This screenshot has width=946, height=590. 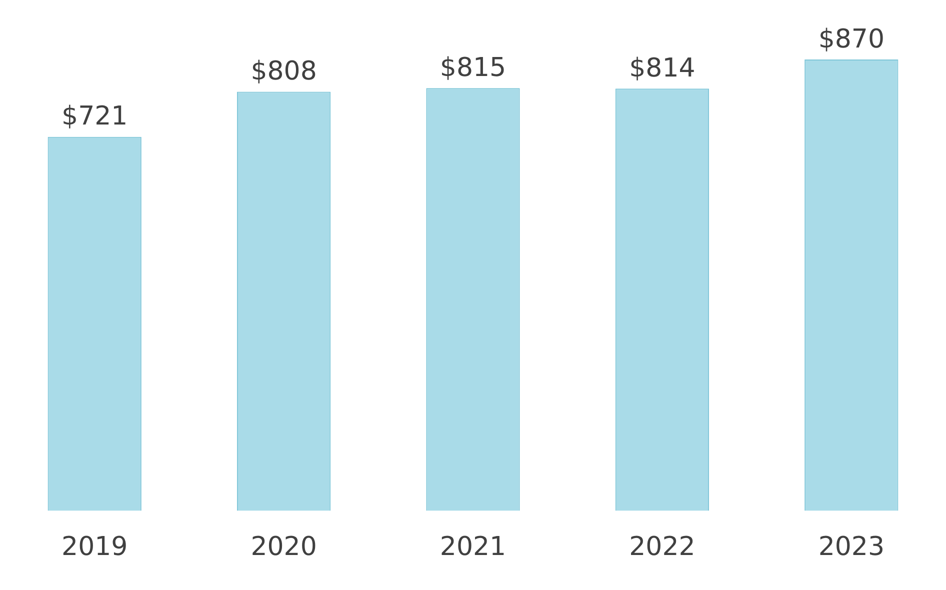 I want to click on data-label: $814, so click(x=662, y=68).